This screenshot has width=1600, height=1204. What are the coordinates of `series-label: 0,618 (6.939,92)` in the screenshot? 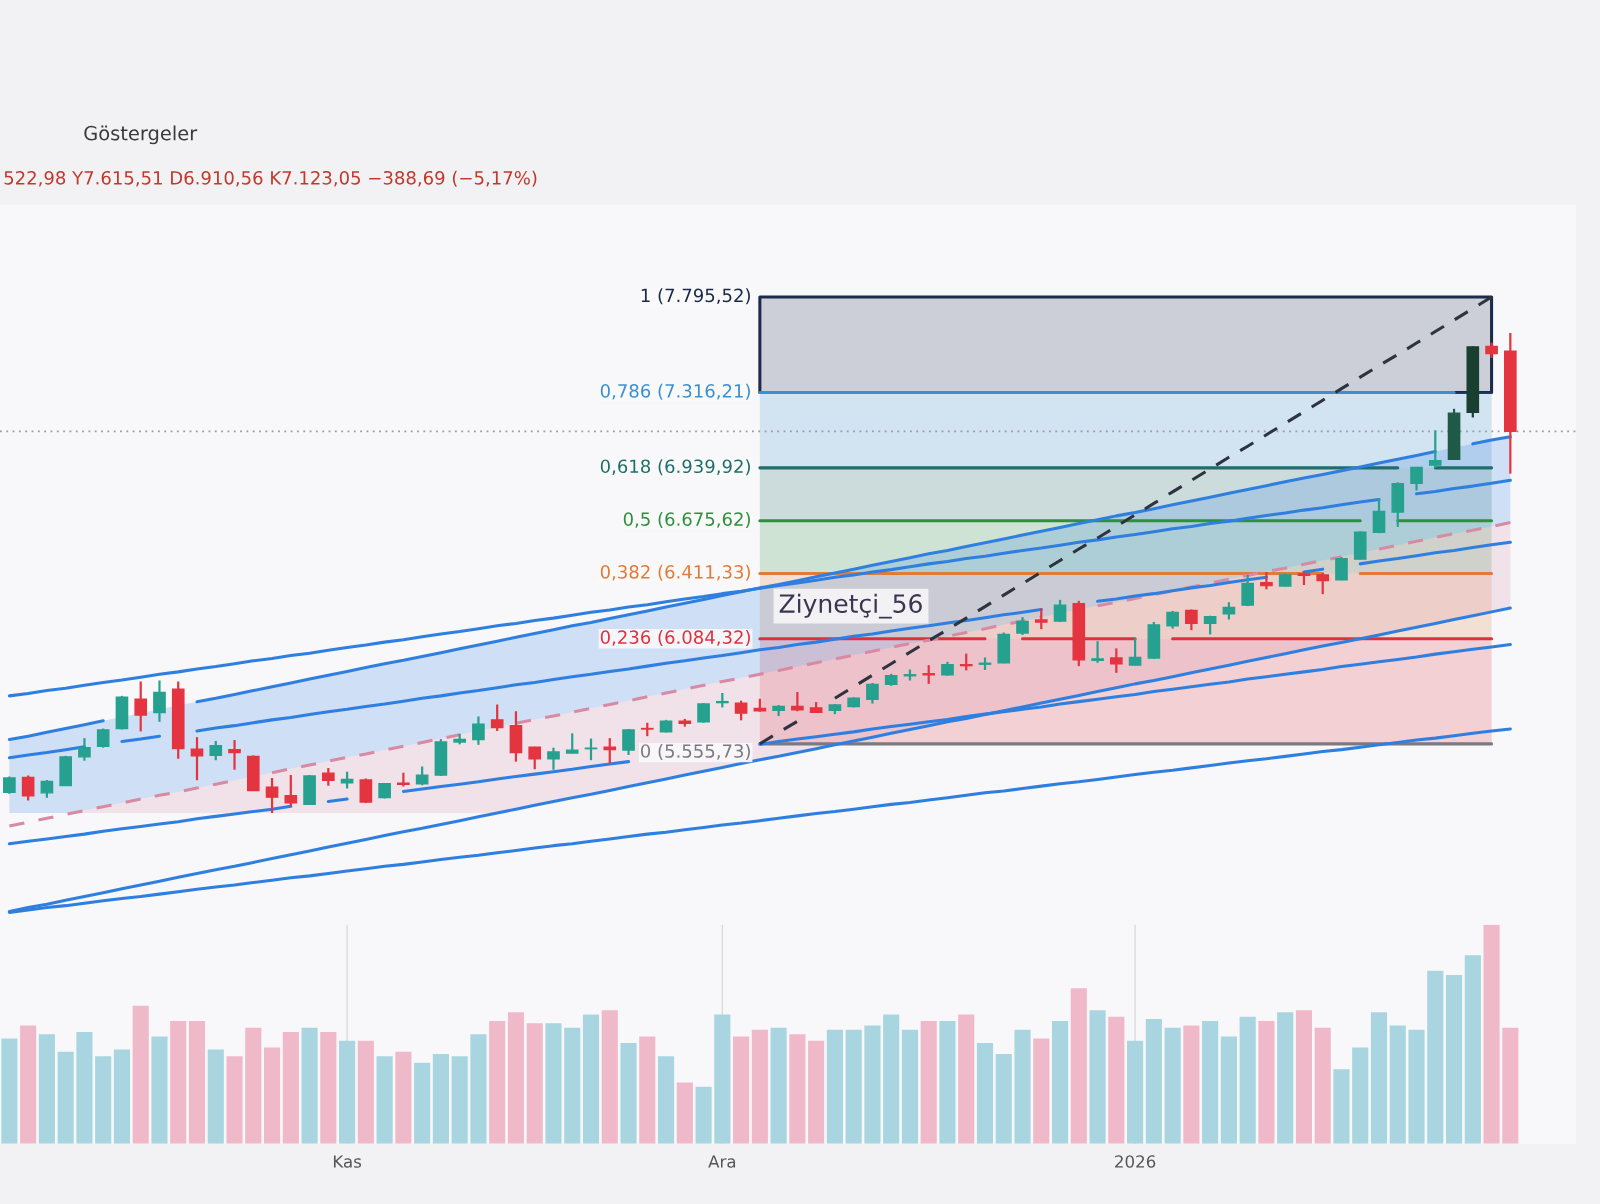 It's located at (675, 467).